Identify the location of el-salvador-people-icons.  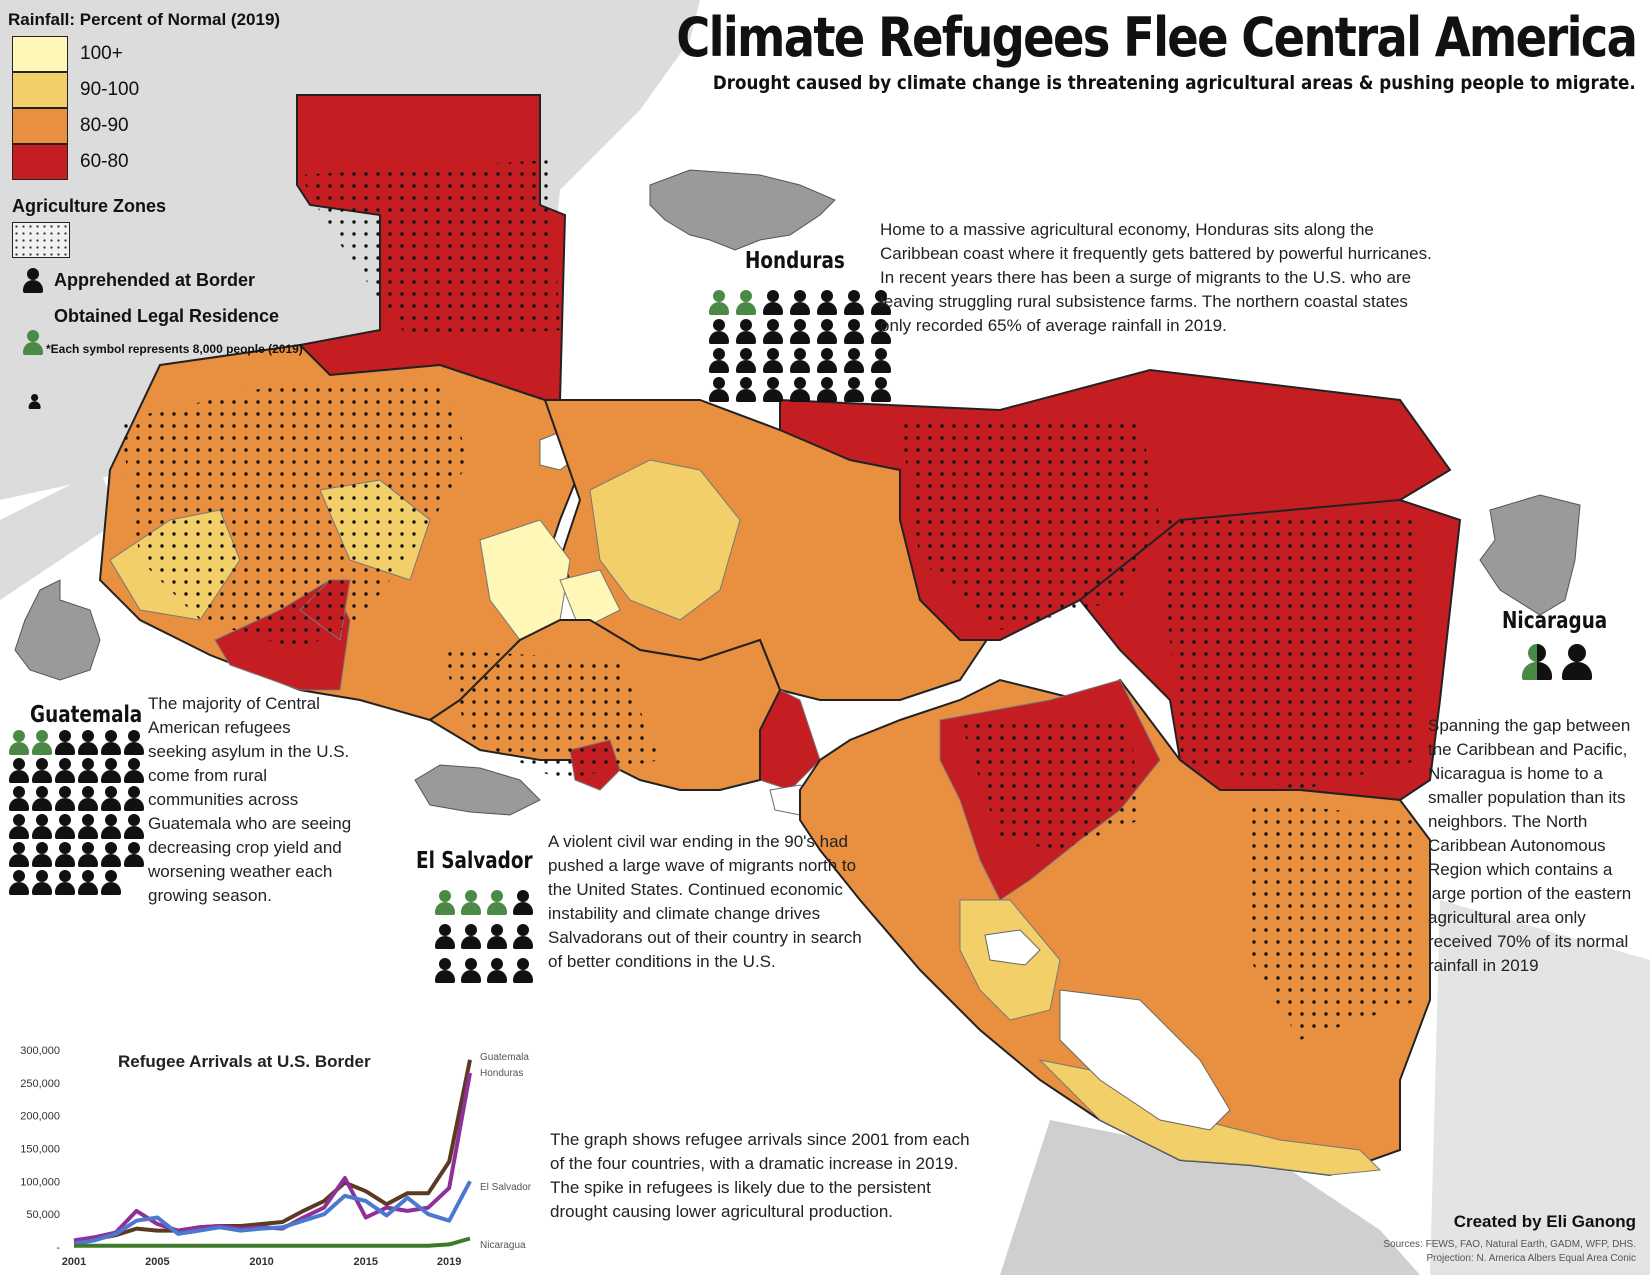
(486, 937).